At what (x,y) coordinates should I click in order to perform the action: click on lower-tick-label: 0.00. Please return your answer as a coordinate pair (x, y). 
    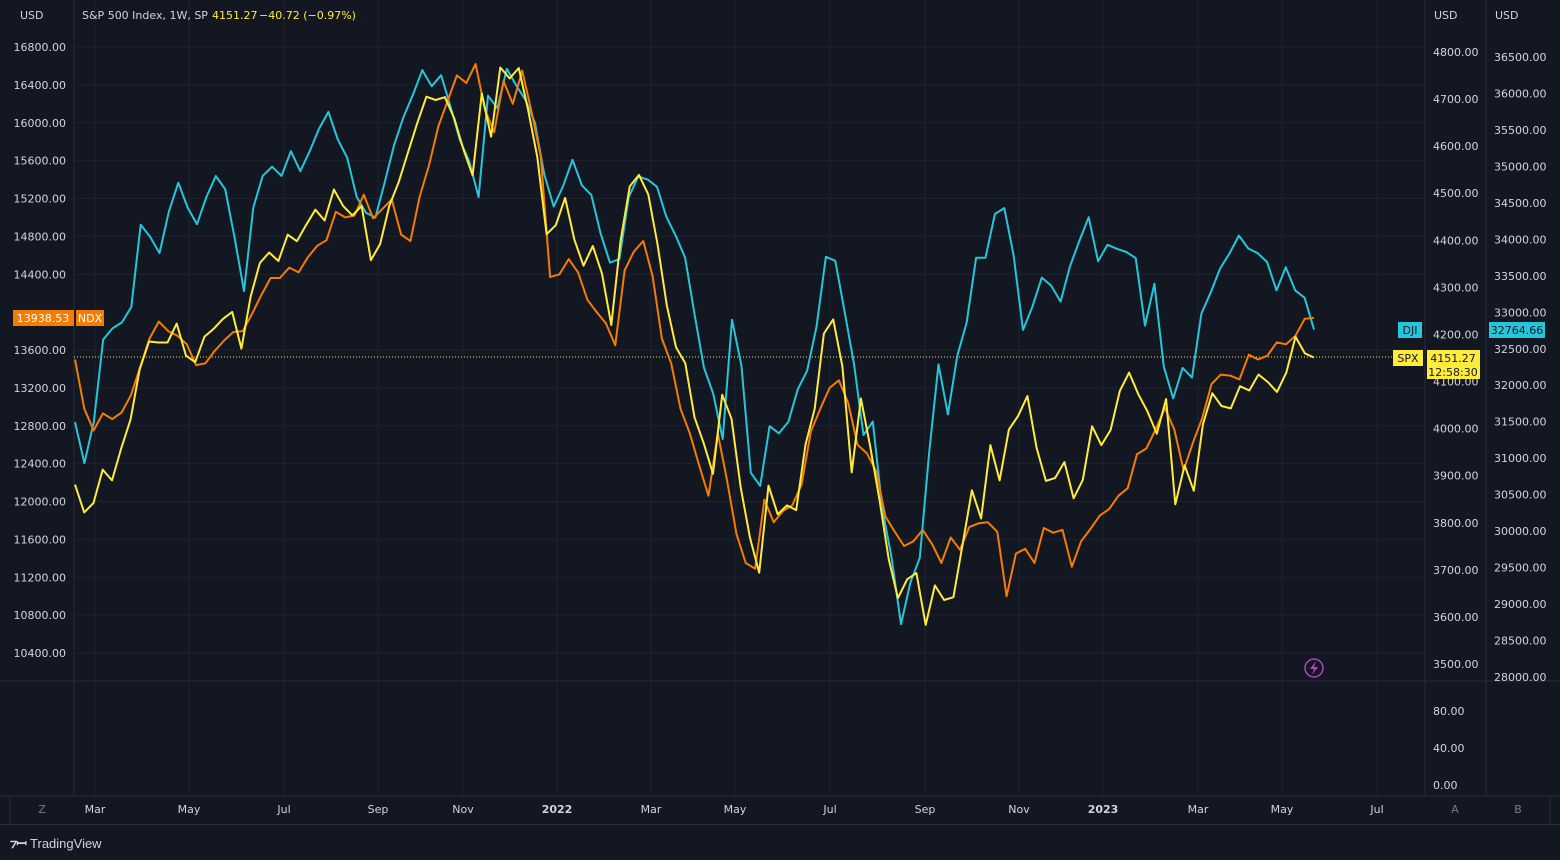
    Looking at the image, I should click on (1445, 785).